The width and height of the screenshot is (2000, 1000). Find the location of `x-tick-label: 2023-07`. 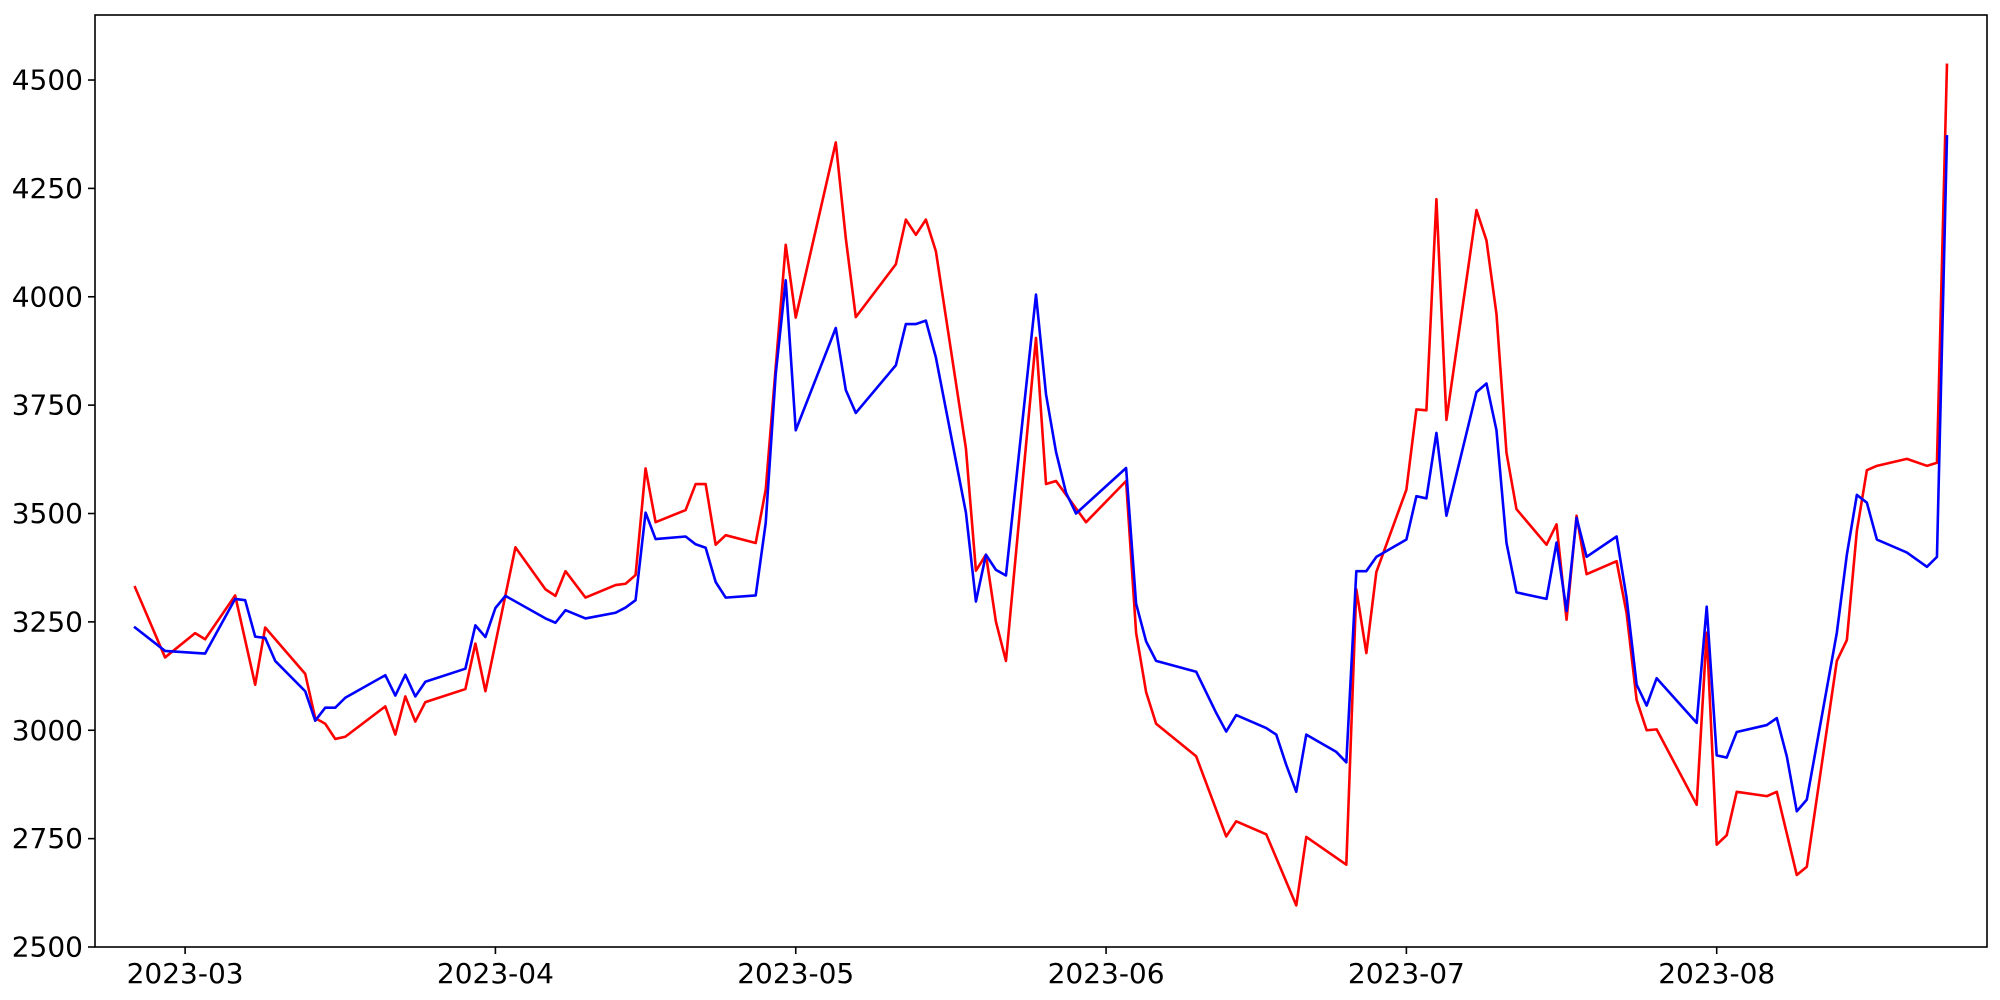

x-tick-label: 2023-07 is located at coordinates (1406, 973).